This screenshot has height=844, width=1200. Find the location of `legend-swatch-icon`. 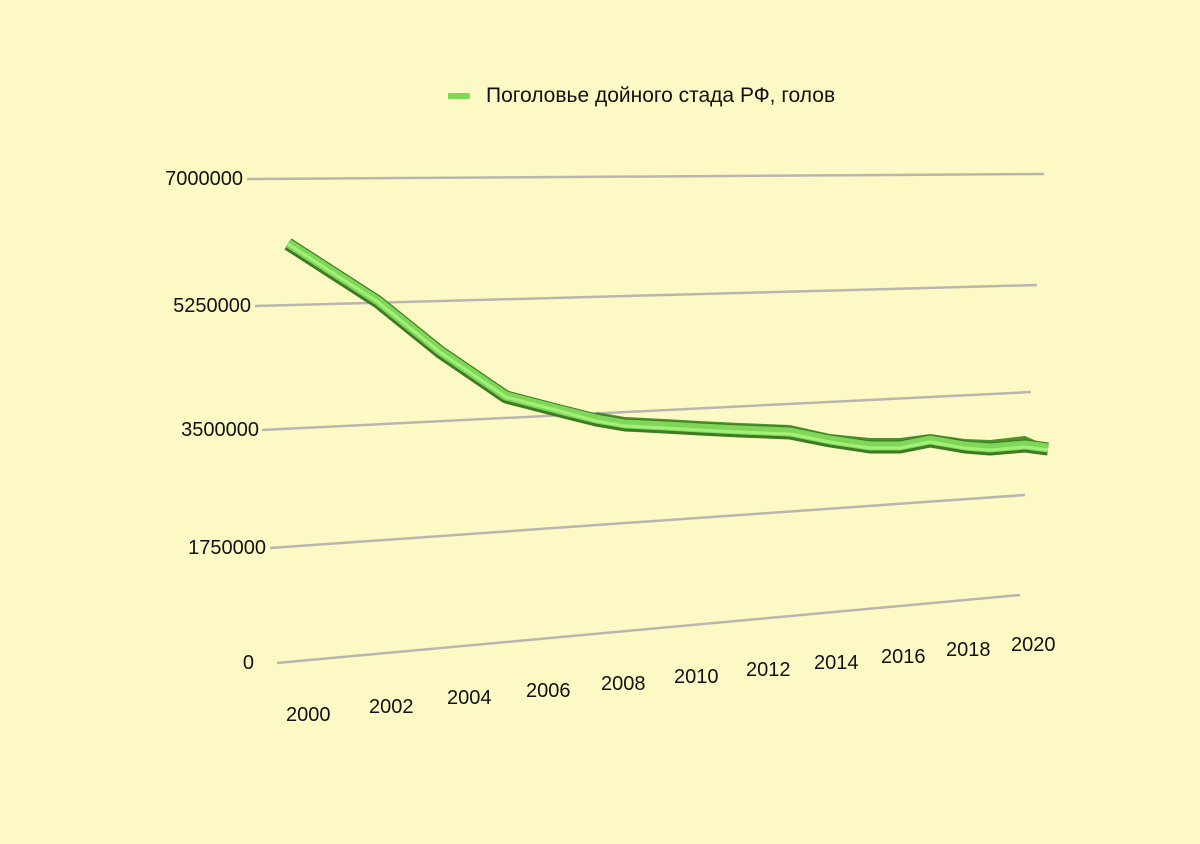

legend-swatch-icon is located at coordinates (459, 96).